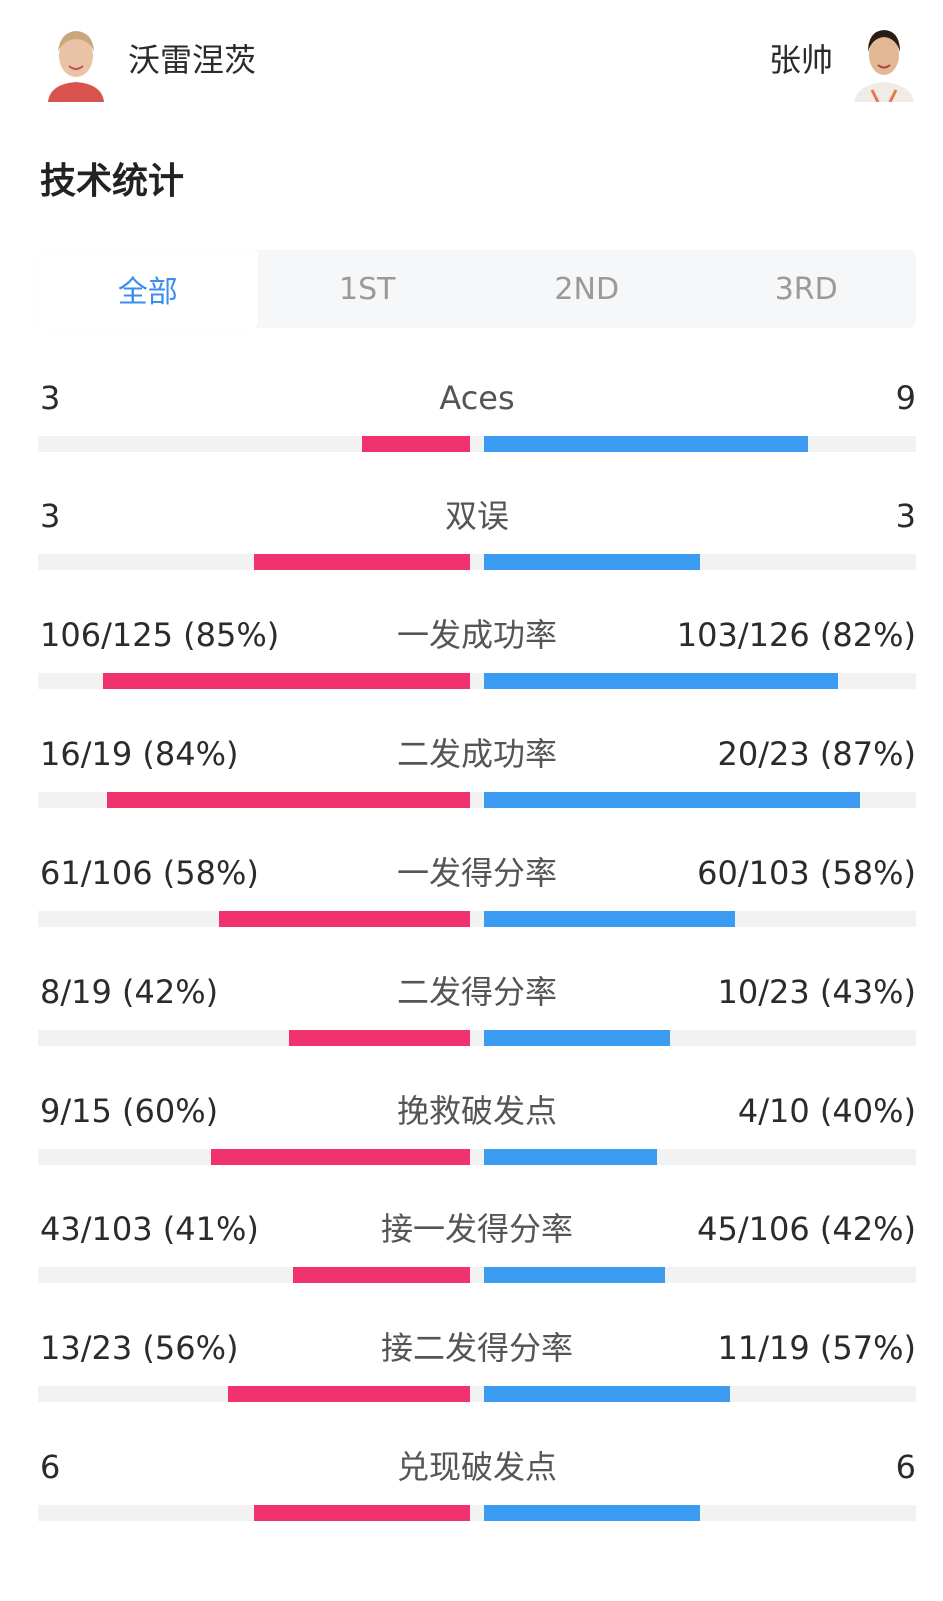  Describe the element at coordinates (800, 60) in the screenshot. I see `player-right-name: 张帅` at that location.